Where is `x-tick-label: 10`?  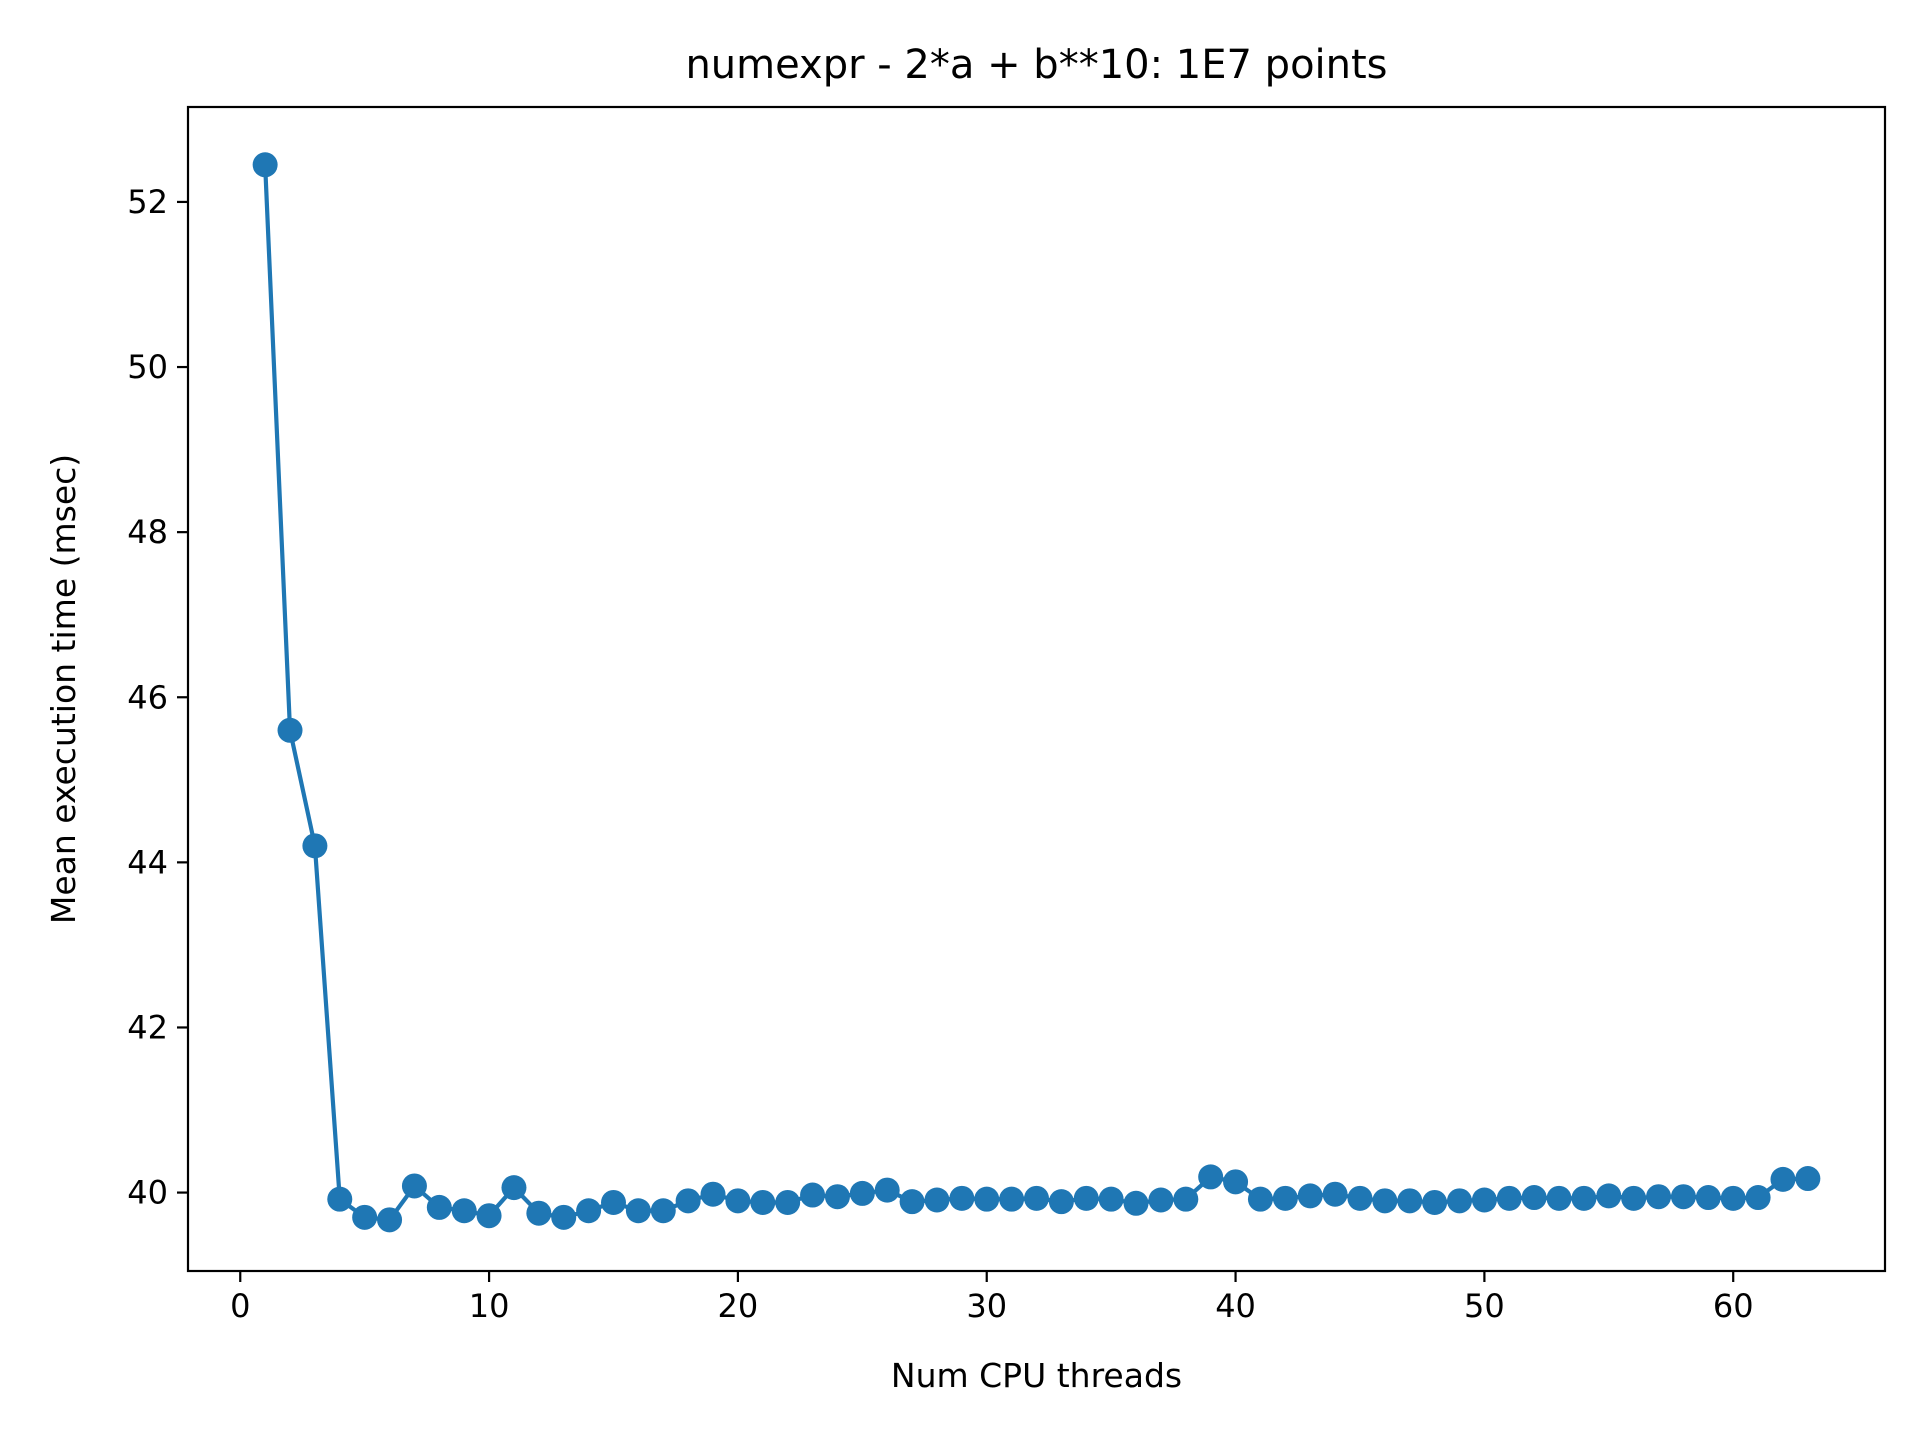
x-tick-label: 10 is located at coordinates (489, 1306).